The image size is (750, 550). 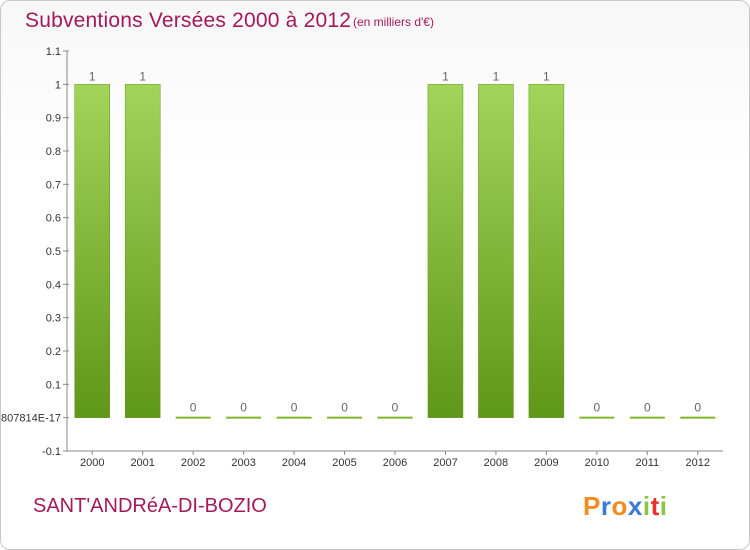 I want to click on y-tick-label: 0.8, so click(x=53, y=152).